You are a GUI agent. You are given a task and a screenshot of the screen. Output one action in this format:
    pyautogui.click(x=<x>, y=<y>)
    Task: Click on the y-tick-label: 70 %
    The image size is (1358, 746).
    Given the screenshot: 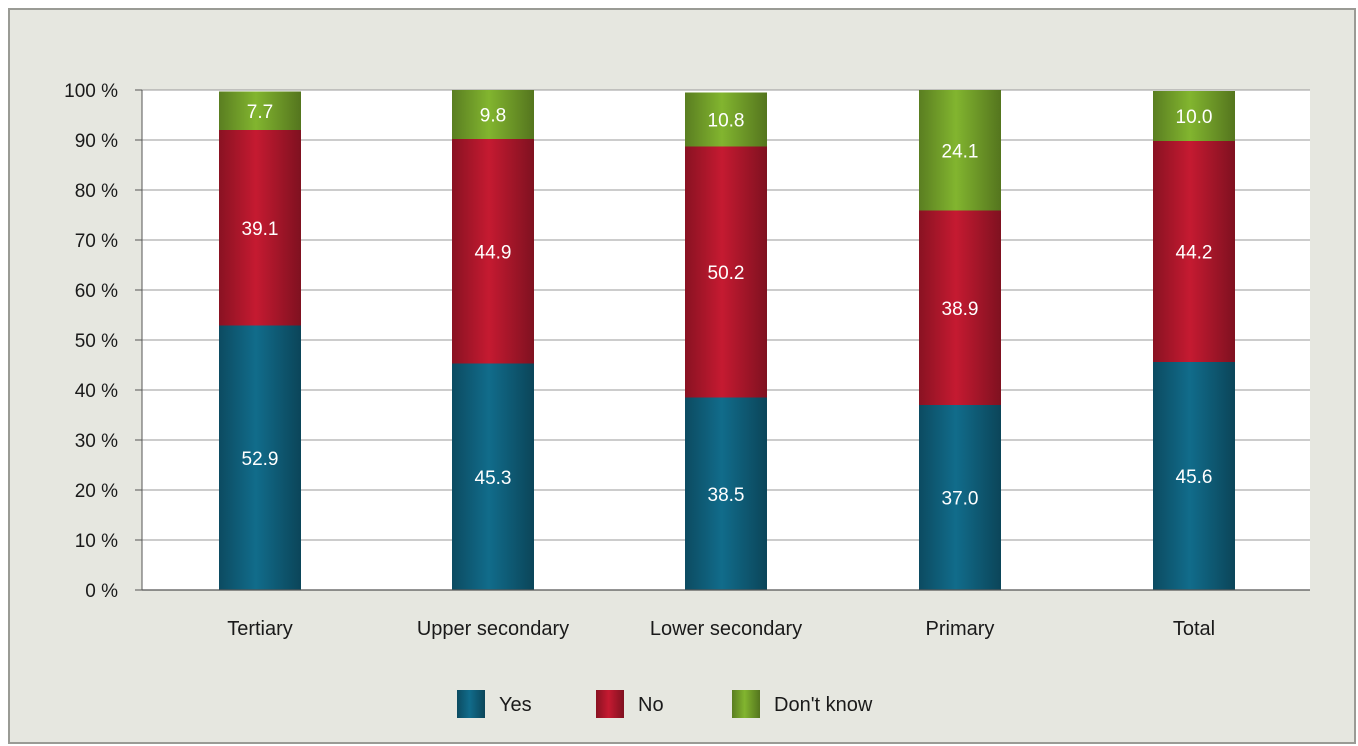 What is the action you would take?
    pyautogui.click(x=96, y=241)
    